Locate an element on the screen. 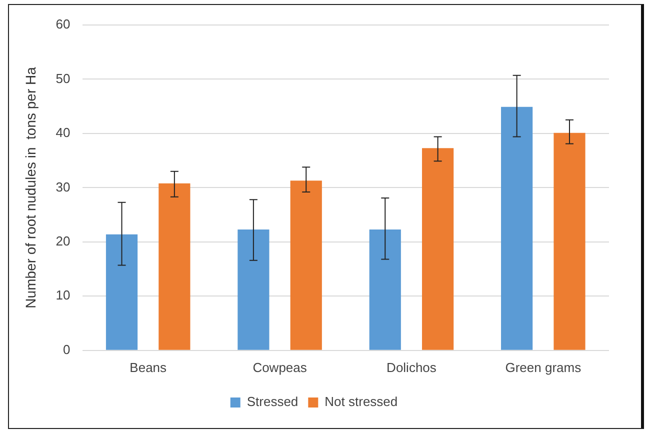 The image size is (654, 433). x-tick-label: Dolichos is located at coordinates (411, 367).